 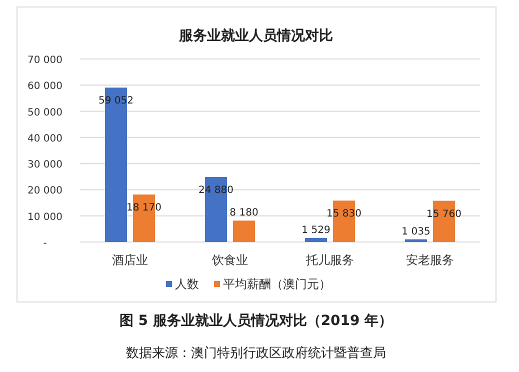 I want to click on caption: 图 5 服务业就业人员情况对比（2019 年）, so click(x=256, y=321).